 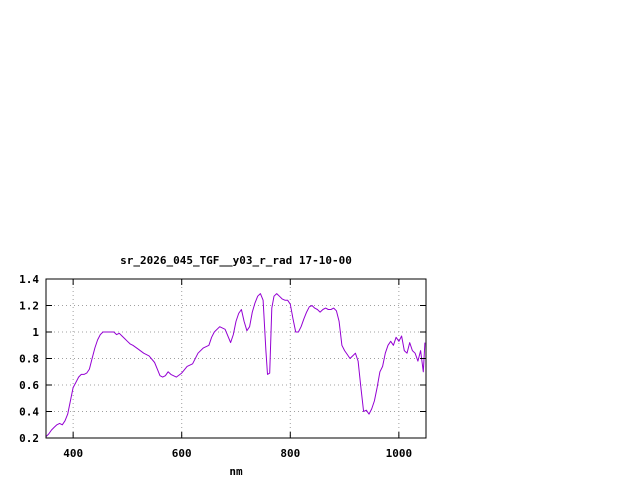 What do you see at coordinates (399, 453) in the screenshot?
I see `x-tick-label: 1000` at bounding box center [399, 453].